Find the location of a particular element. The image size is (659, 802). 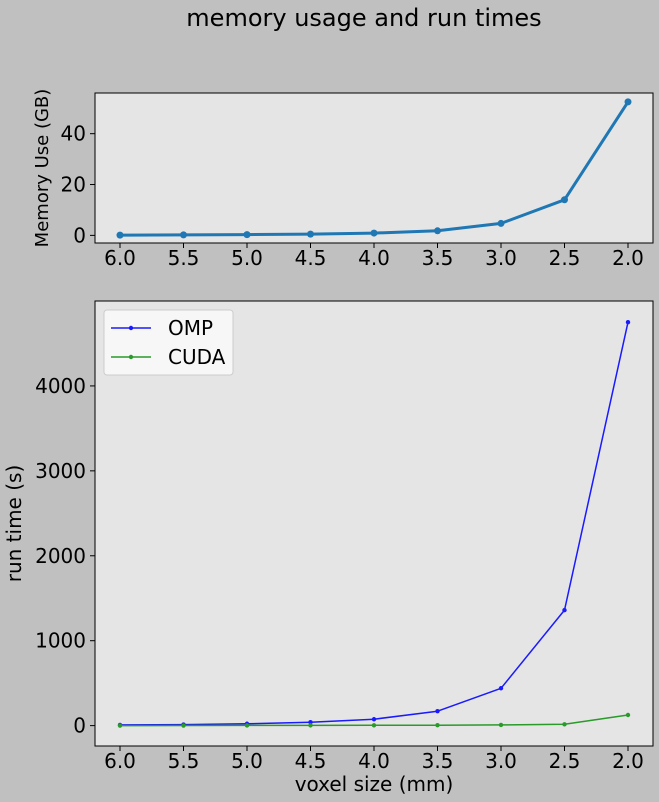

y-tick-label: 1000 is located at coordinates (60, 641).